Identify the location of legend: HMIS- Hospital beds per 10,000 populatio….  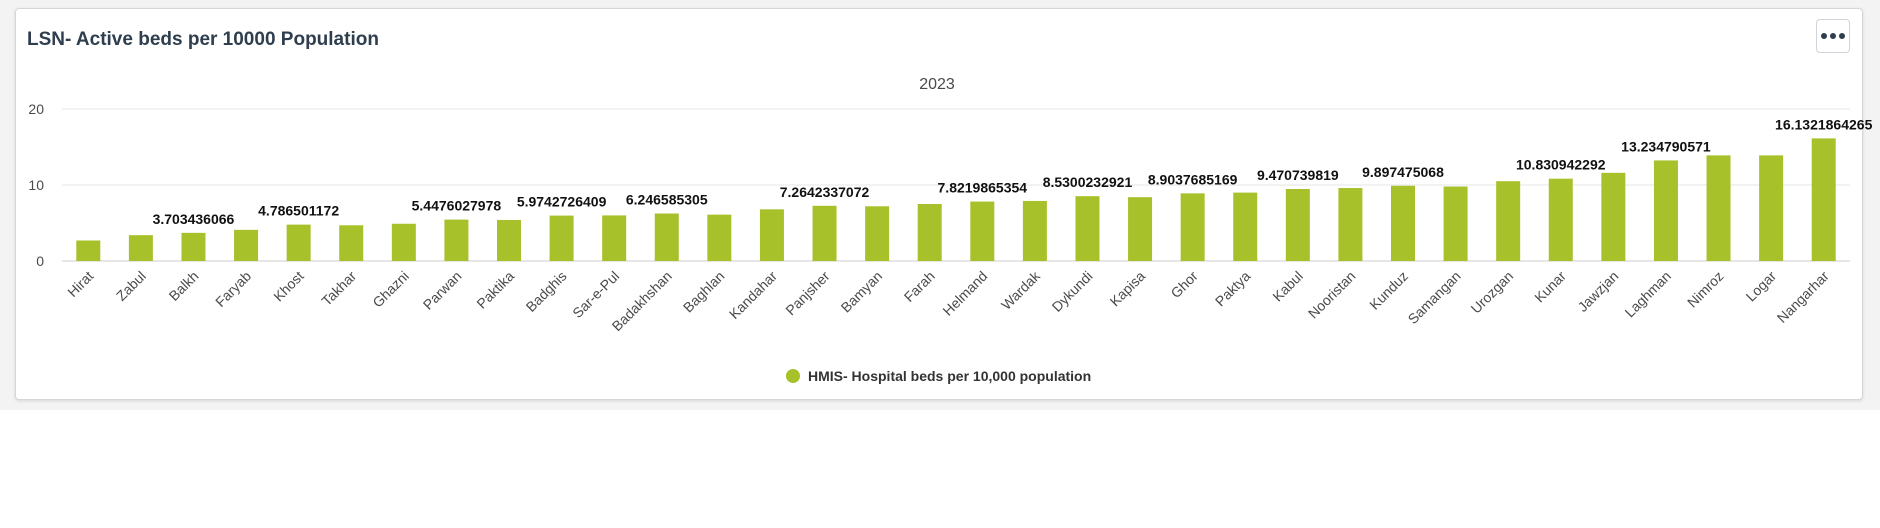
(938, 376).